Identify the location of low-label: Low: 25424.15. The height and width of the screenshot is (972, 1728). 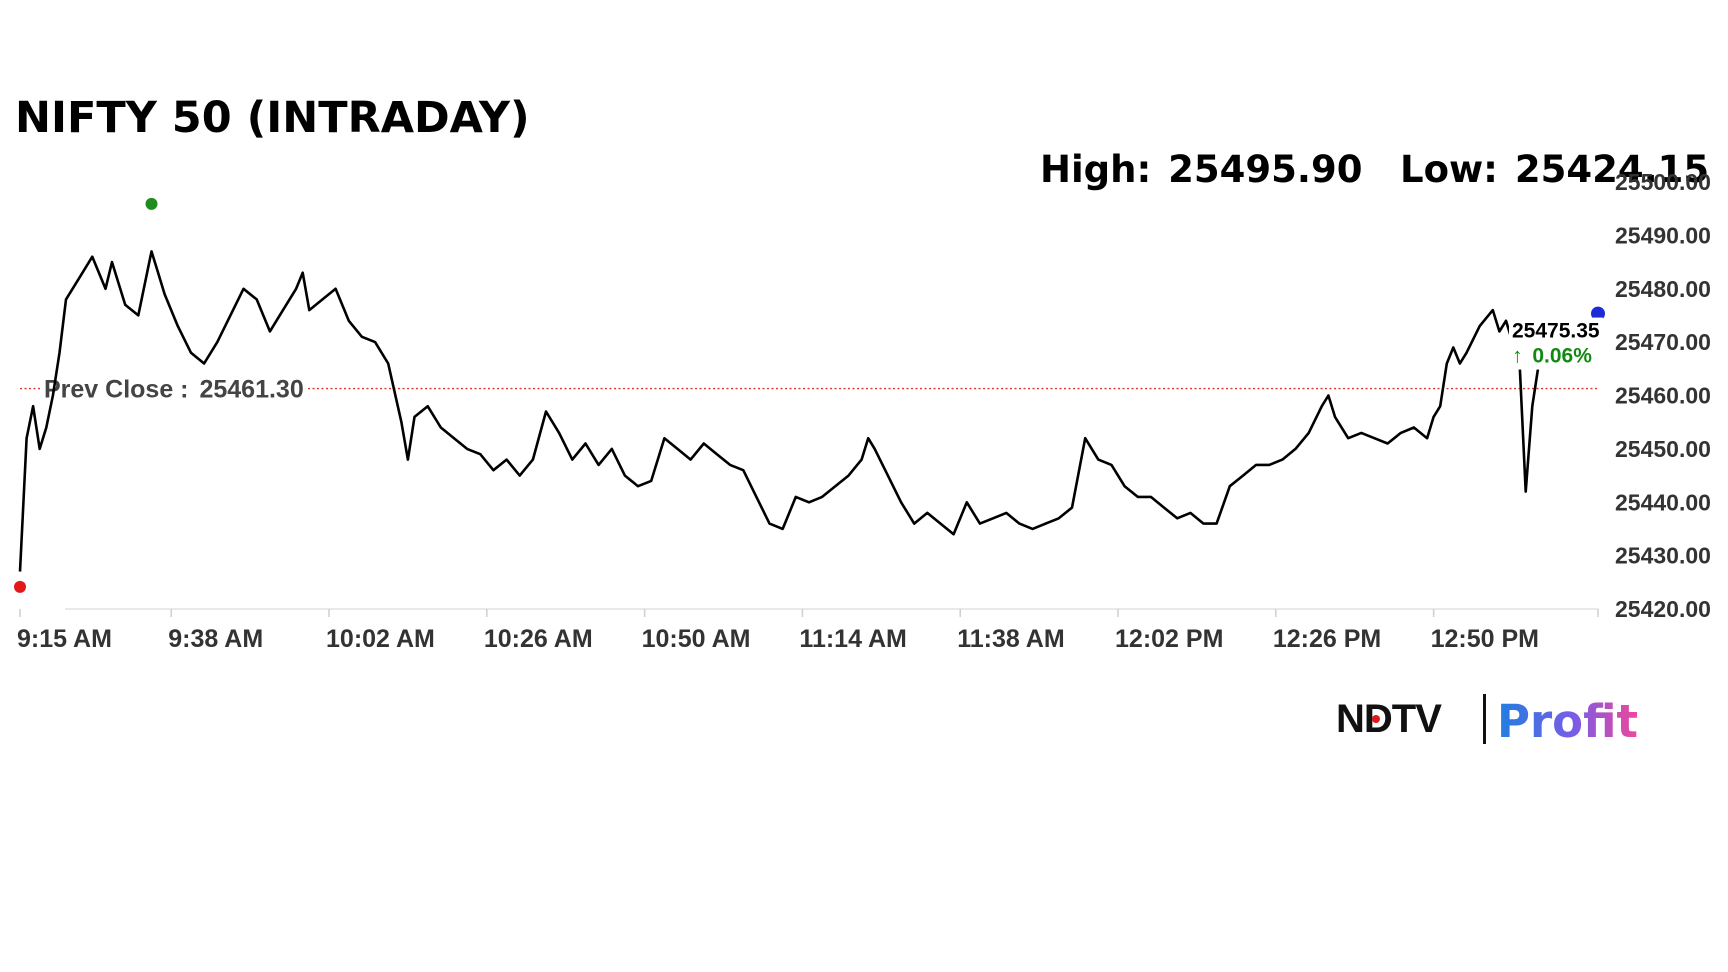
(1554, 169).